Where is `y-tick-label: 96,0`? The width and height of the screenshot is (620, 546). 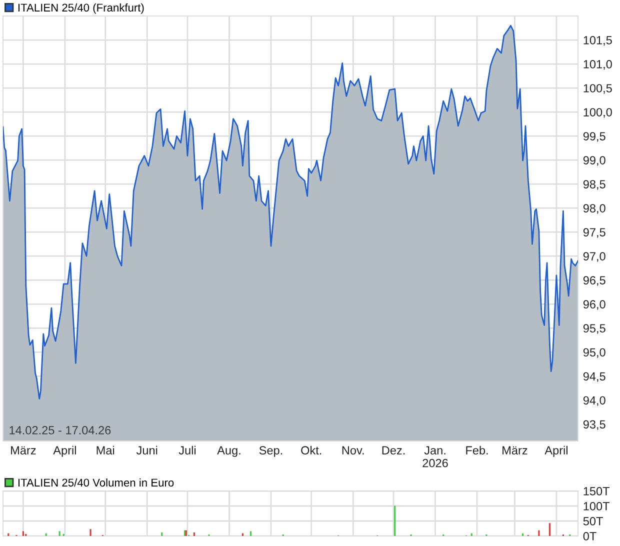
y-tick-label: 96,0 is located at coordinates (594, 305).